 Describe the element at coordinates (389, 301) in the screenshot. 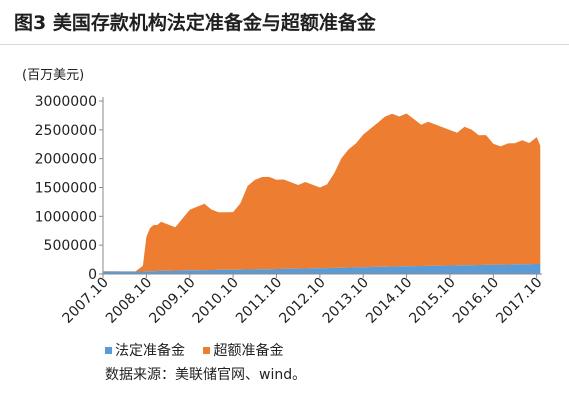

I see `x-tick-label: 2014.10` at that location.